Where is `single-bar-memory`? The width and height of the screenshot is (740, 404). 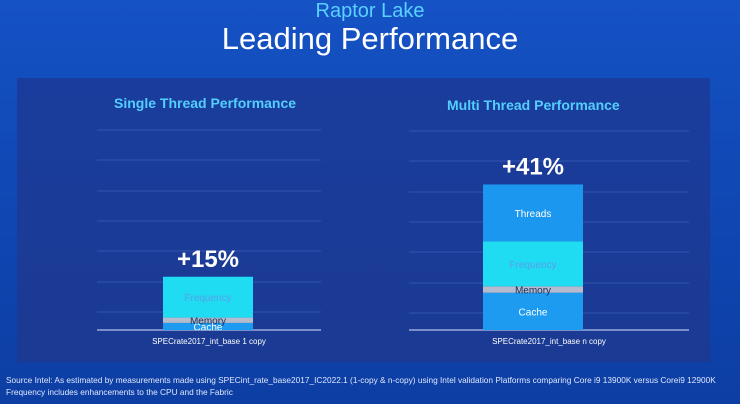 single-bar-memory is located at coordinates (208, 320).